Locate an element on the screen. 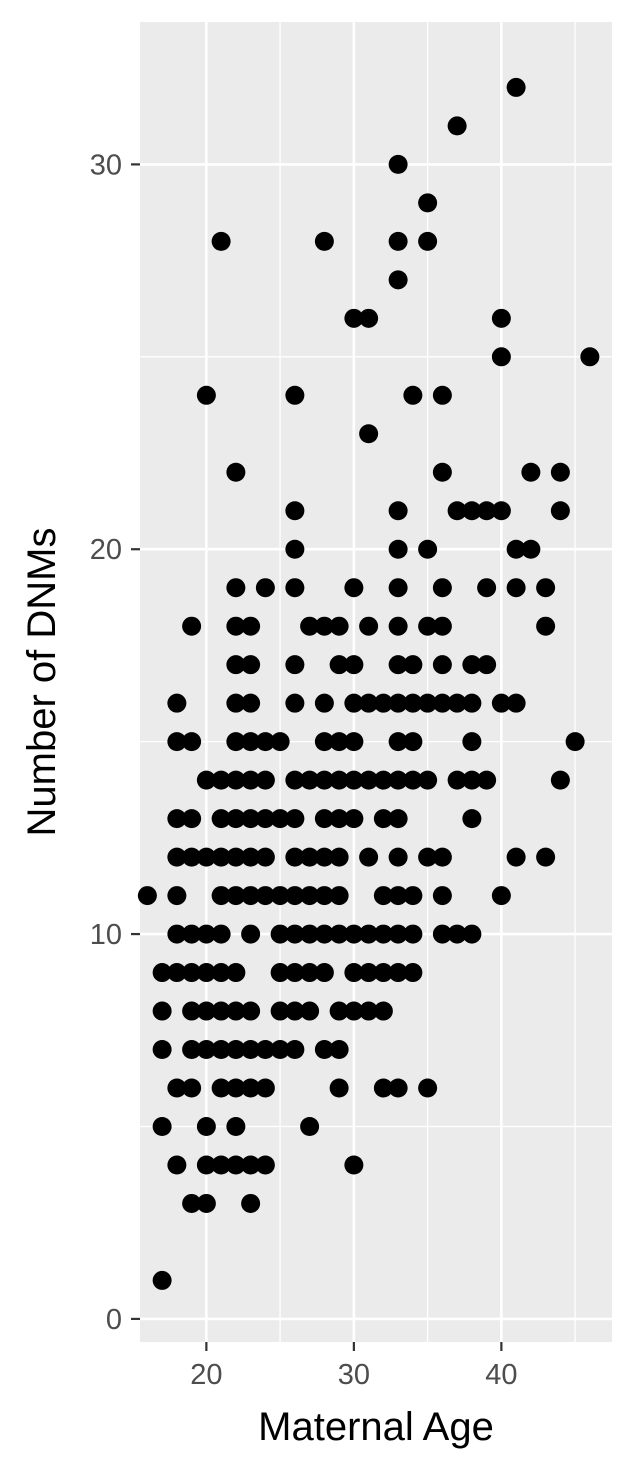 This screenshot has height=1475, width=634. x-tick-labels: 20 30 40 is located at coordinates (353, 1375).